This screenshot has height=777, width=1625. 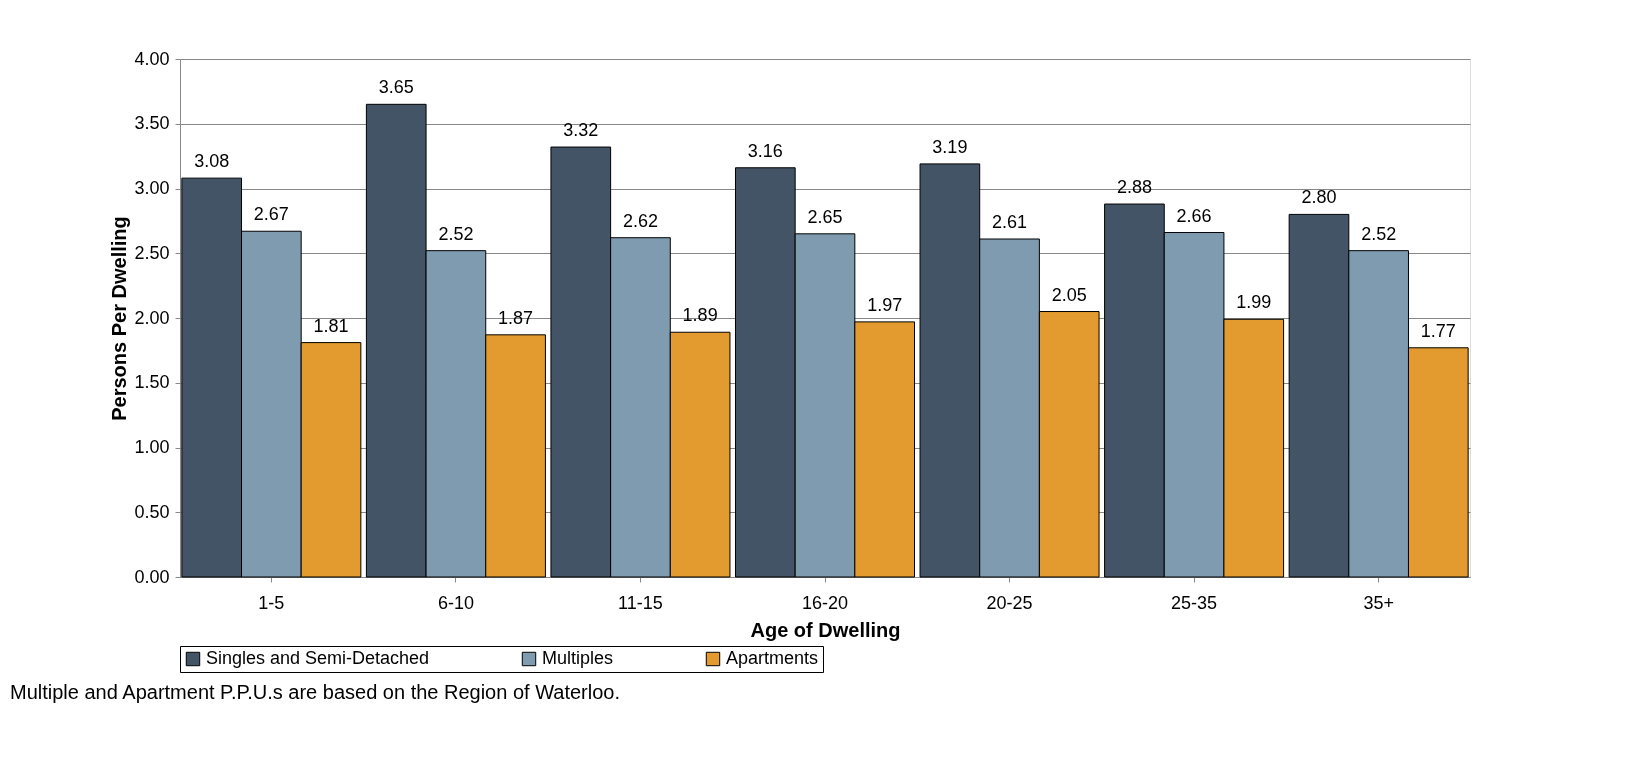 I want to click on data-label: 1.77, so click(x=1438, y=330).